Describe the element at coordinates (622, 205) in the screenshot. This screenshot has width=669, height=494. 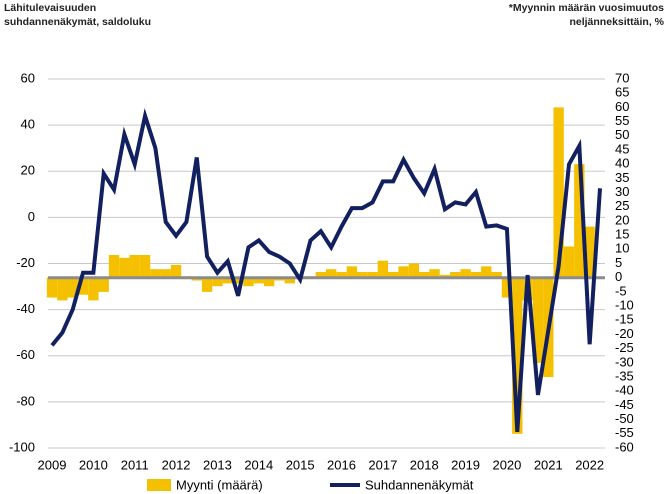
I see `y2-tick-label: 25` at that location.